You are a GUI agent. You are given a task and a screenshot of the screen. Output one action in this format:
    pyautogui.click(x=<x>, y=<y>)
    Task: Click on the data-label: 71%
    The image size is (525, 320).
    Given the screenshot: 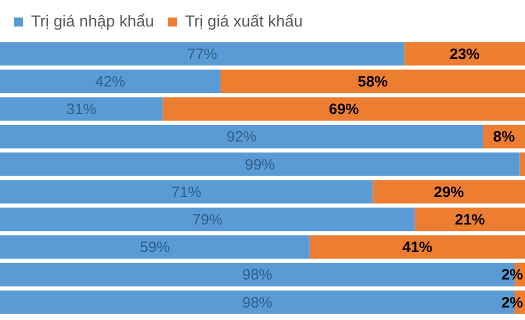 What is the action you would take?
    pyautogui.click(x=186, y=192)
    